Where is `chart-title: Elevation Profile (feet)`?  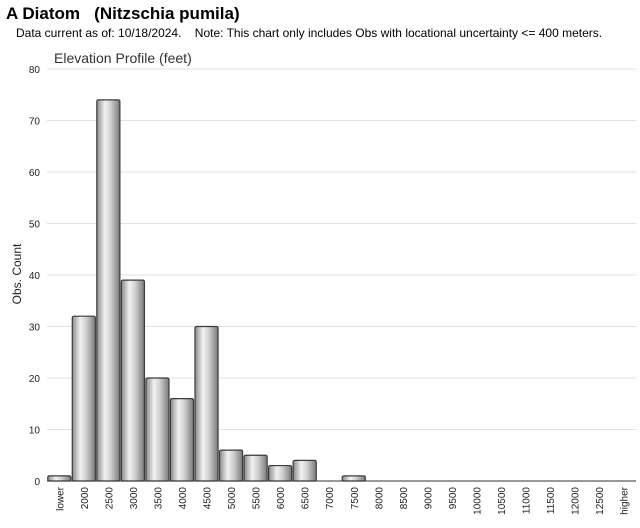 chart-title: Elevation Profile (feet) is located at coordinates (123, 58).